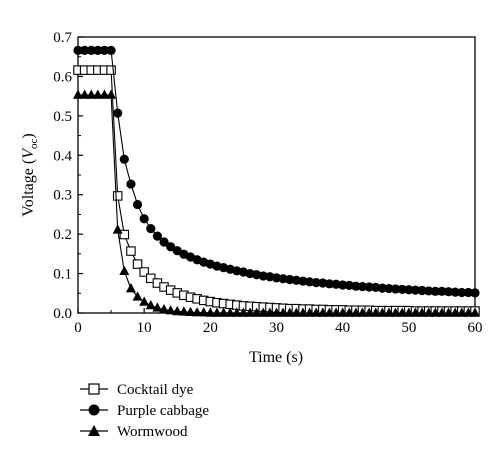 The image size is (500, 458). I want to click on legend-entry-cocktail-dye: Cocktail dye, so click(137, 390).